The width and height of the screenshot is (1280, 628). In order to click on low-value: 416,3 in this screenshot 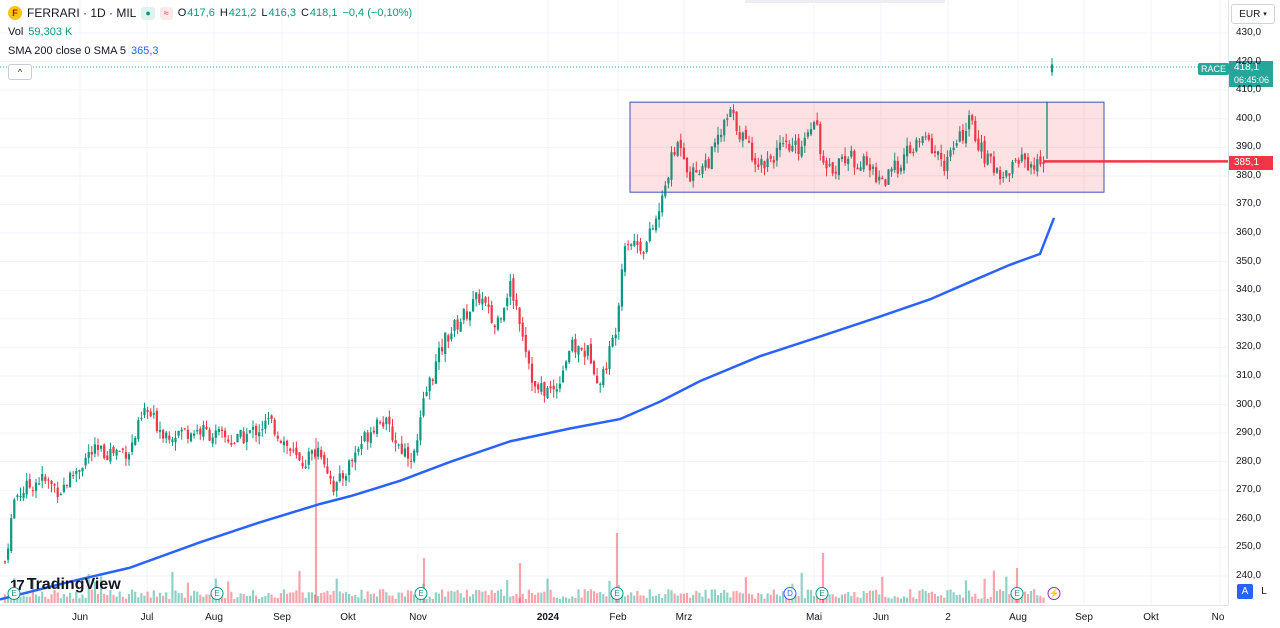, I will do `click(282, 13)`.